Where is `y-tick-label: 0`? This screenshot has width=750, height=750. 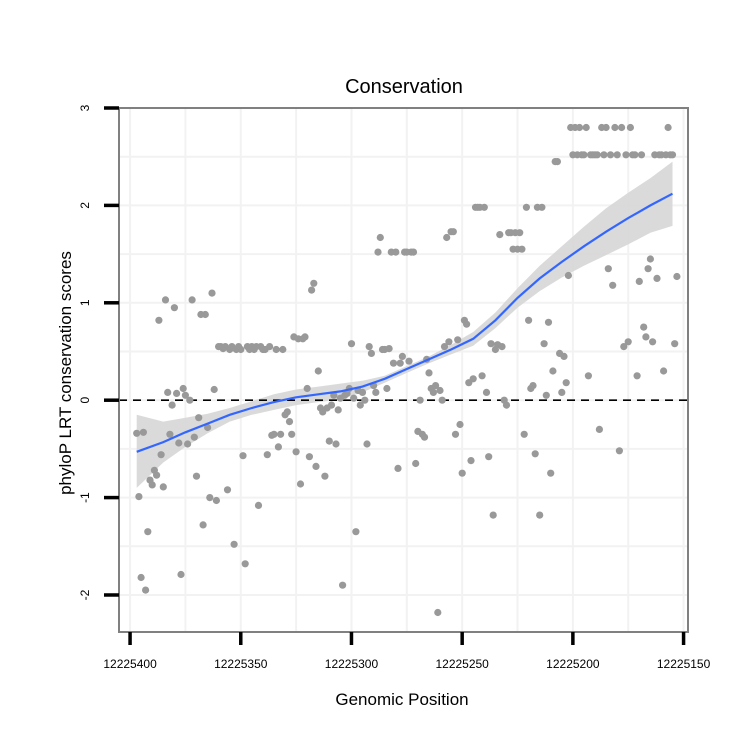
y-tick-label: 0 is located at coordinates (85, 400).